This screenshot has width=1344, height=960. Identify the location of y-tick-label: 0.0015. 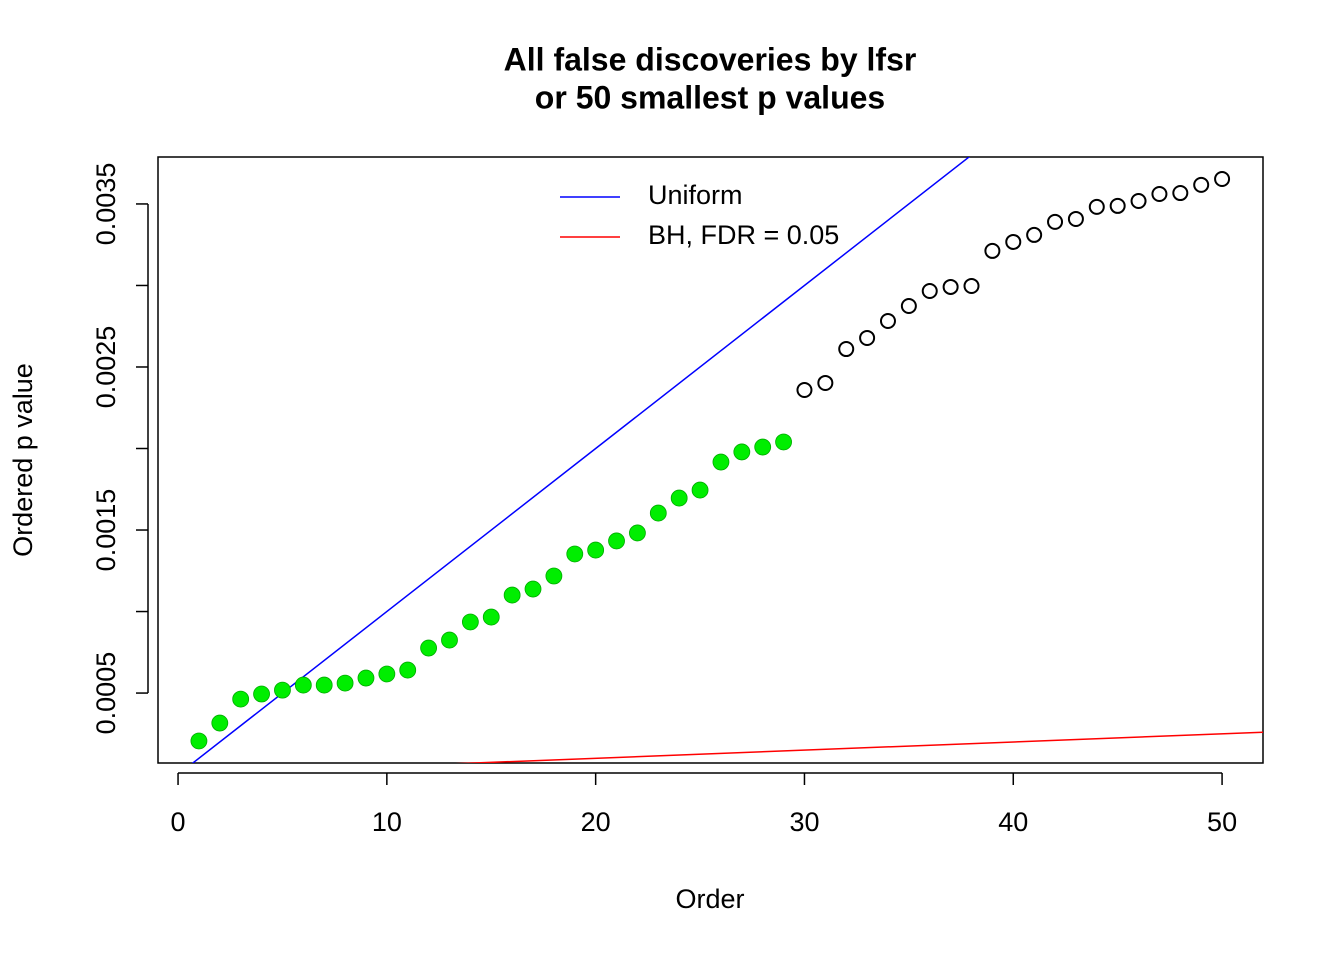
(106, 530).